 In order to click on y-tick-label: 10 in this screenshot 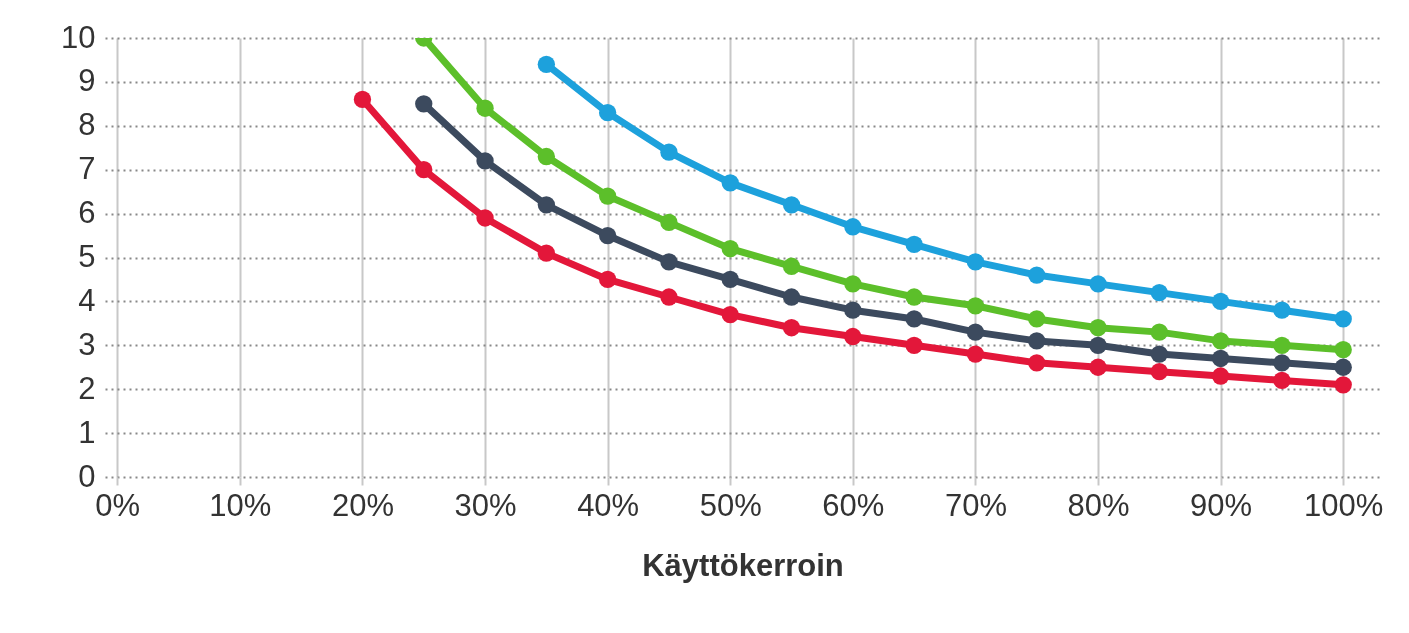, I will do `click(78, 37)`.